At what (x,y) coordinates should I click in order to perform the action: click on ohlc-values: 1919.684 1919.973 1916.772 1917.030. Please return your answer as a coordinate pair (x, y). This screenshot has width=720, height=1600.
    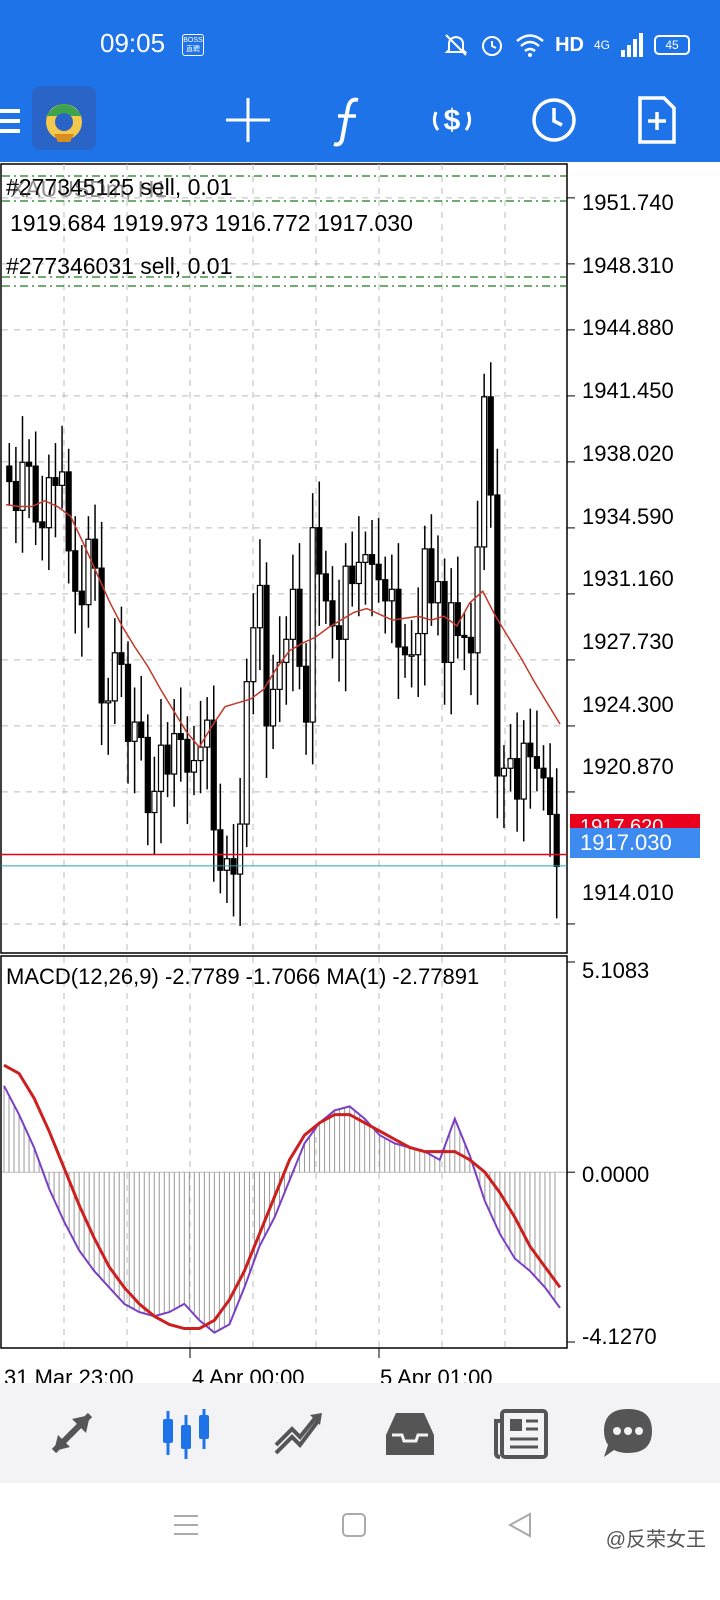
    Looking at the image, I should click on (211, 223).